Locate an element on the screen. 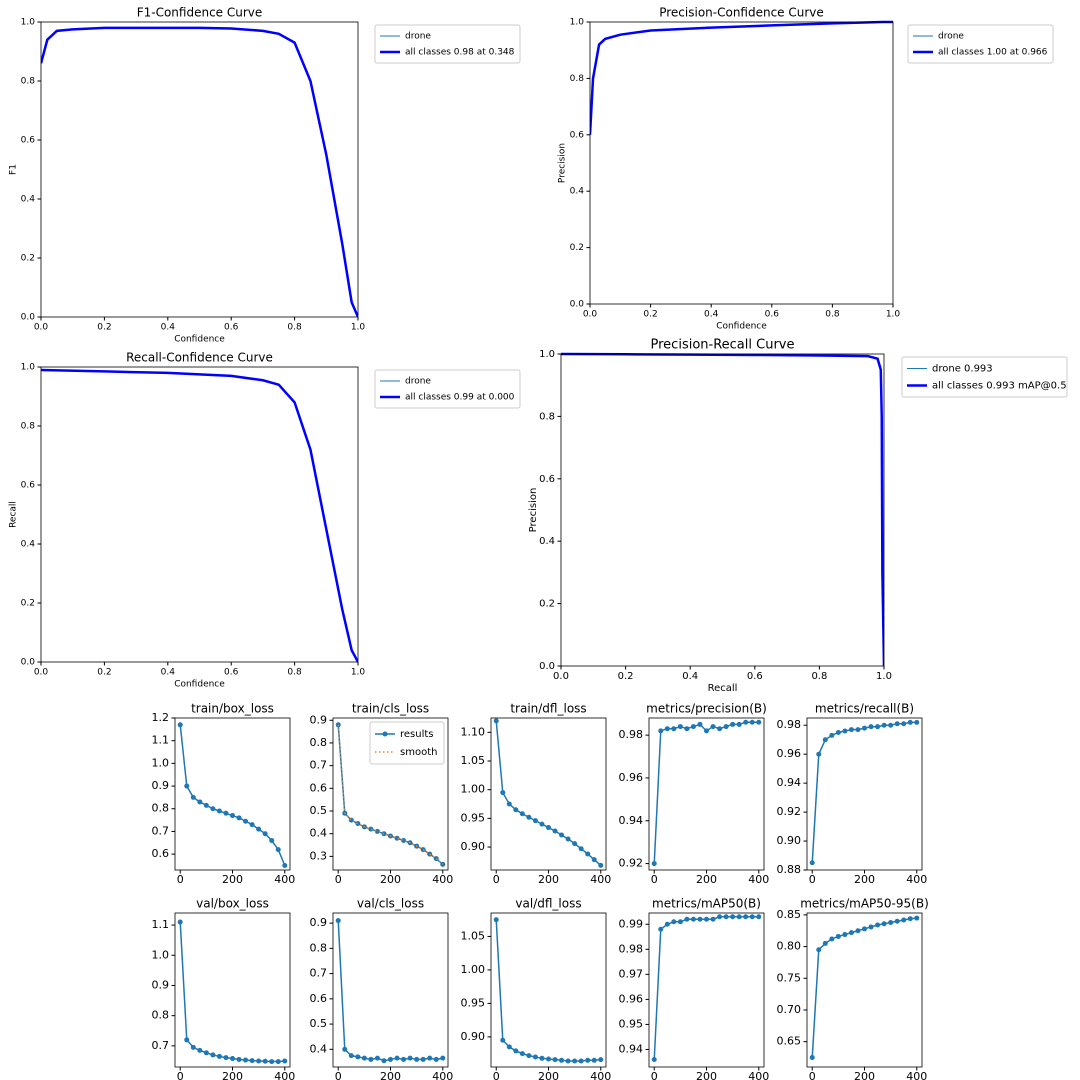 Image resolution: width=1080 pixels, height=1080 pixels. y-tick-label: 0.9 is located at coordinates (319, 719).